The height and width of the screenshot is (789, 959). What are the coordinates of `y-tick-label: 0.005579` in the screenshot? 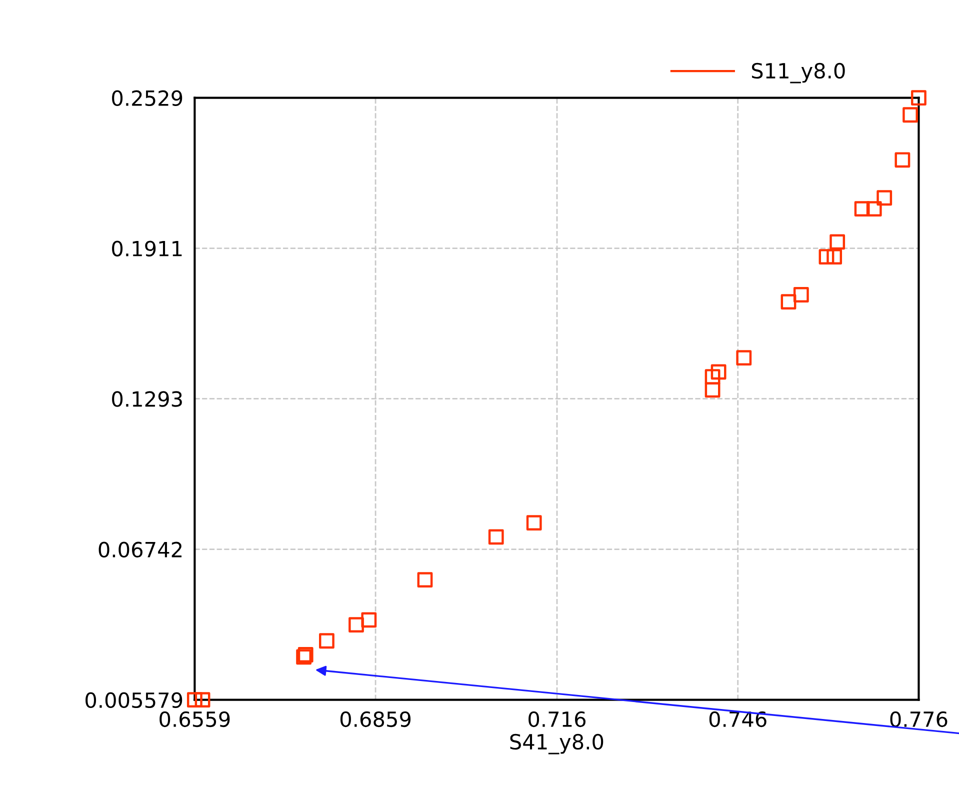 It's located at (134, 700).